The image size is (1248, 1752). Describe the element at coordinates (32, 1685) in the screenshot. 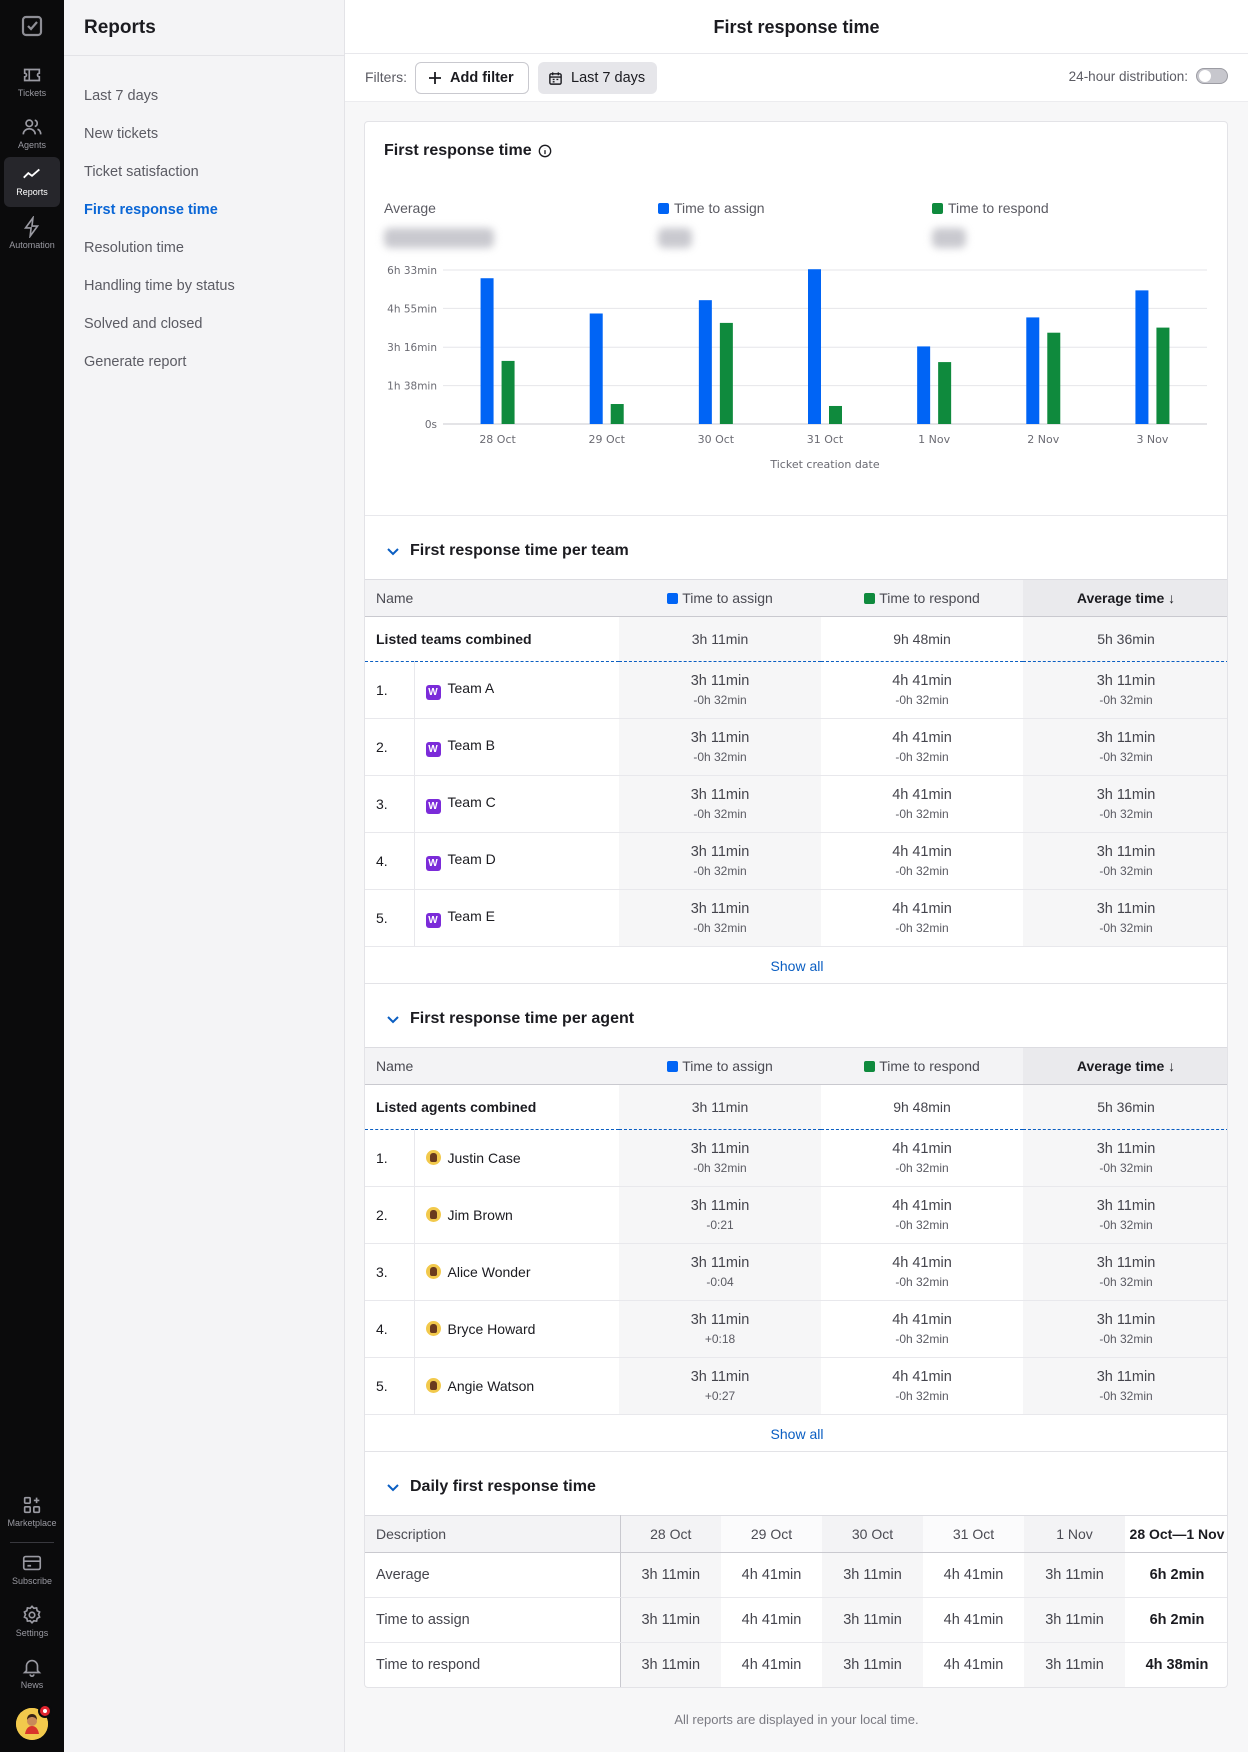

I see `rail-label: News` at that location.